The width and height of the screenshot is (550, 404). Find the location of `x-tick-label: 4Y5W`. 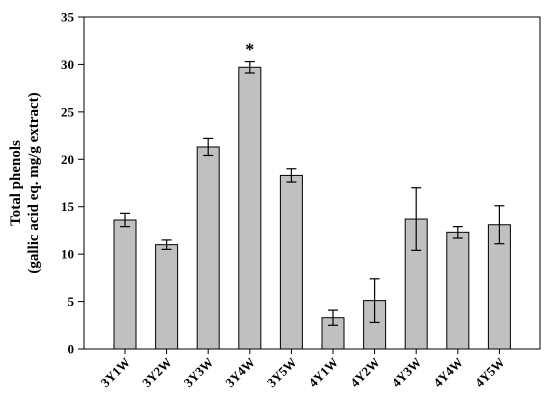

x-tick-label: 4Y5W is located at coordinates (490, 373).